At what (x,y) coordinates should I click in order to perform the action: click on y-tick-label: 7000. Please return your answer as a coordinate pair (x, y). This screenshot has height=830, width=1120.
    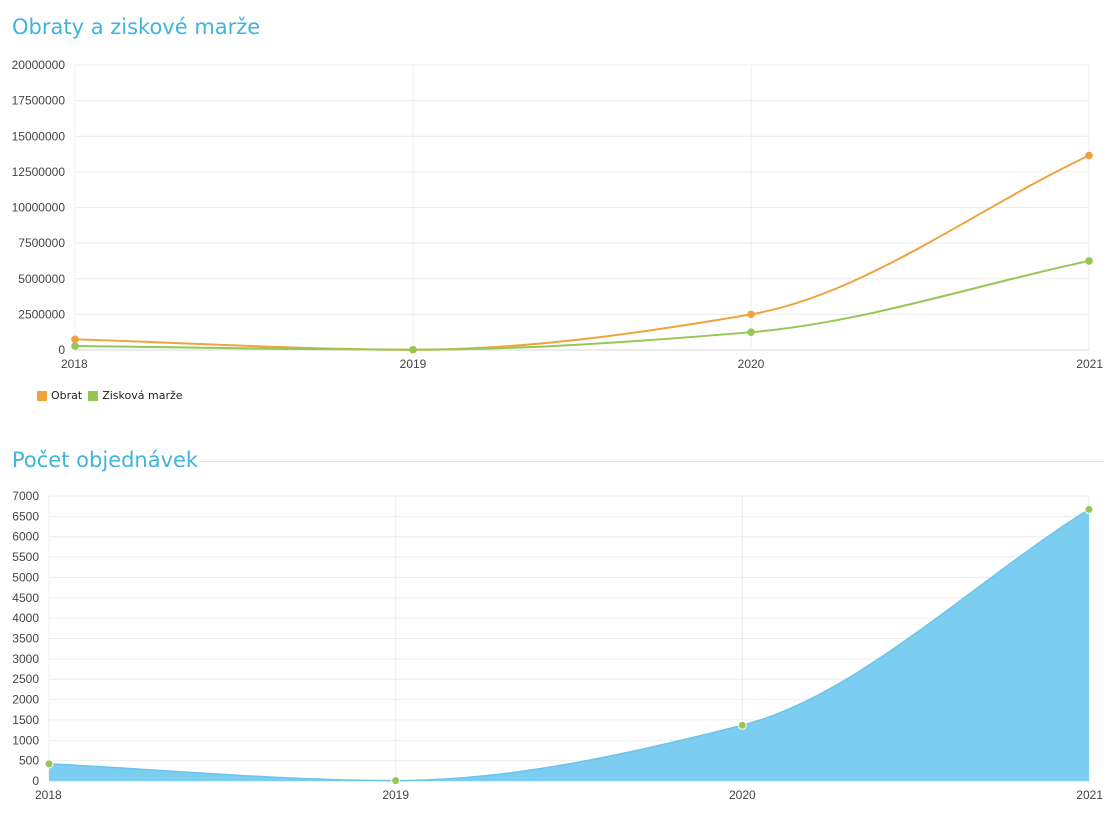
    Looking at the image, I should click on (25, 496).